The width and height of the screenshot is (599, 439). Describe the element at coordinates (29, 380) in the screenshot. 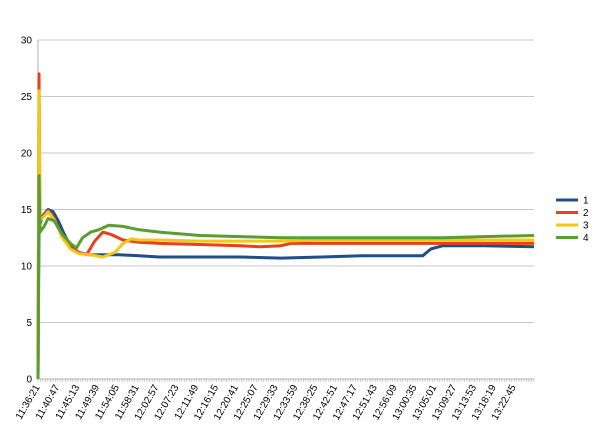

I see `y-tick-label: 0` at that location.